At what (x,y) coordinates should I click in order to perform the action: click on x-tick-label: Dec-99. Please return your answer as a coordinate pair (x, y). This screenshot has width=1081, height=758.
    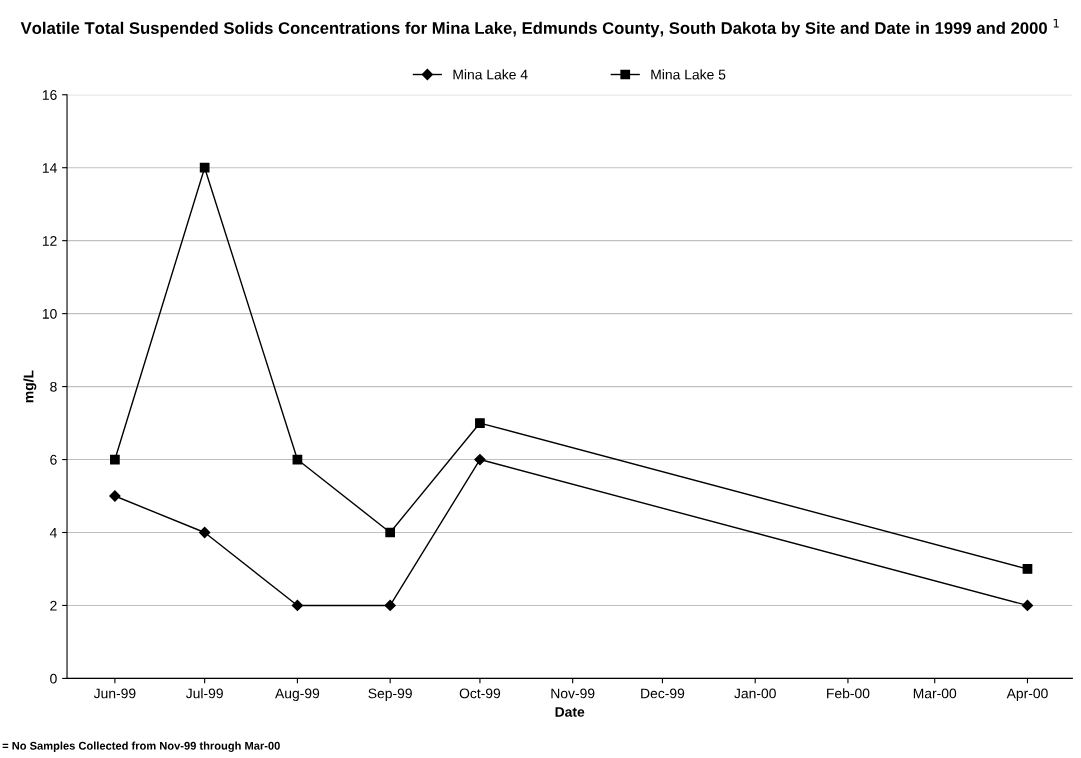
    Looking at the image, I should click on (663, 693).